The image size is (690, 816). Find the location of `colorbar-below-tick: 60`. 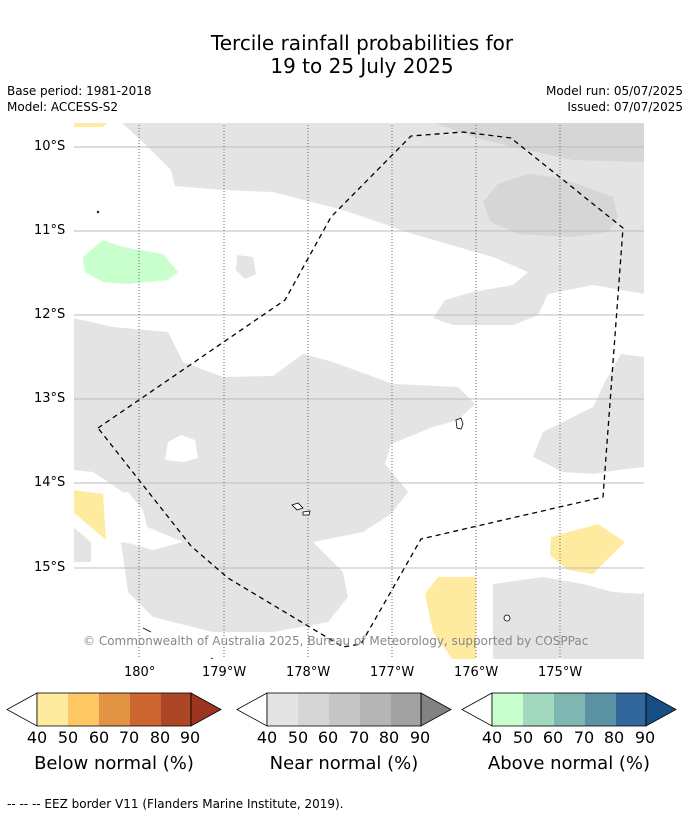

colorbar-below-tick: 60 is located at coordinates (99, 737).